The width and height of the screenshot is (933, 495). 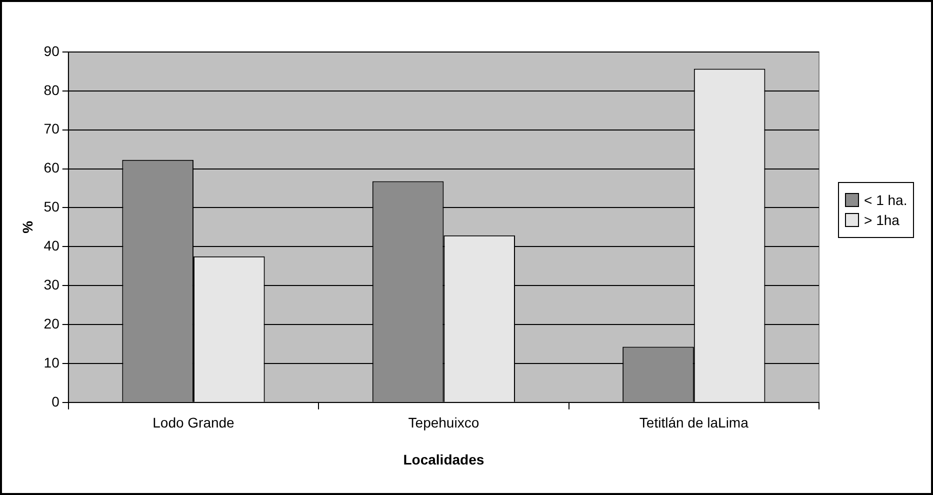 I want to click on y-tick-label: 30, so click(x=52, y=284).